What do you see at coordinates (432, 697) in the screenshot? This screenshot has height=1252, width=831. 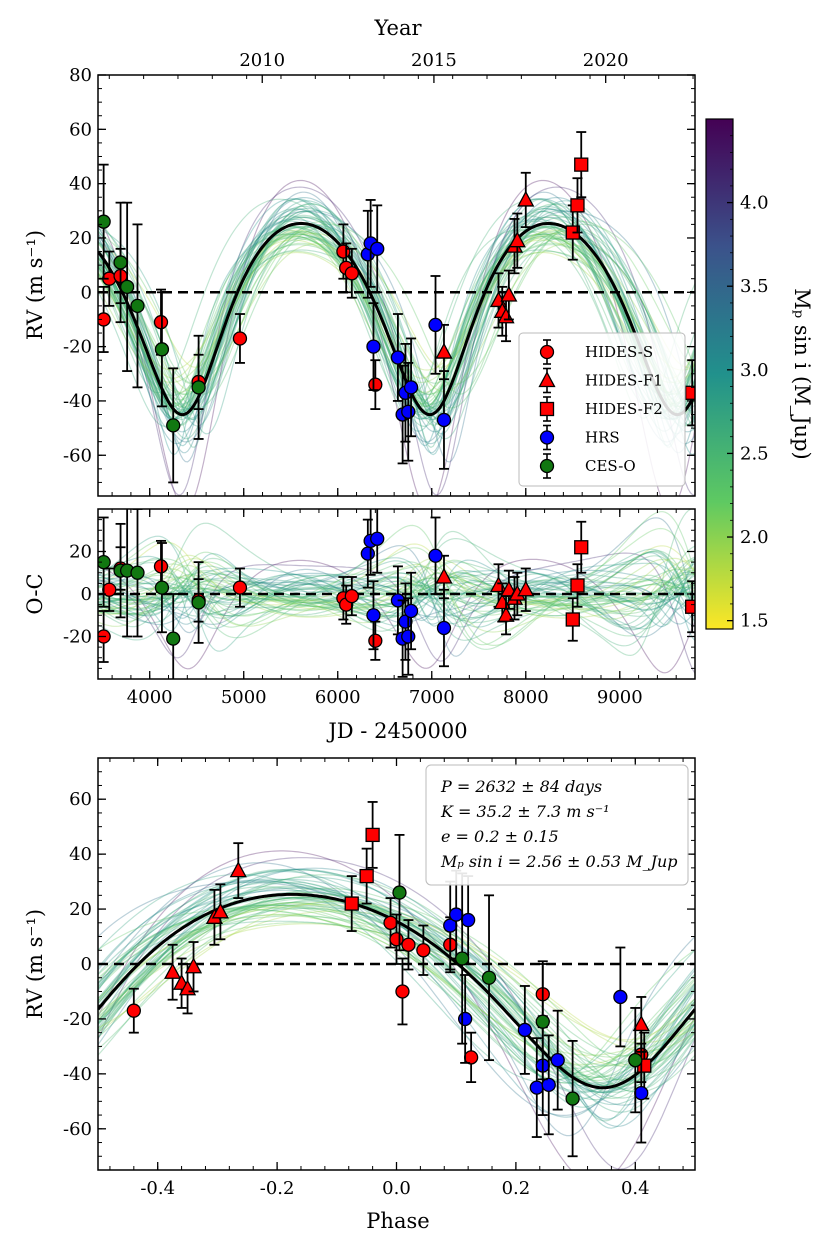 I see `x-tick-label: 7000` at bounding box center [432, 697].